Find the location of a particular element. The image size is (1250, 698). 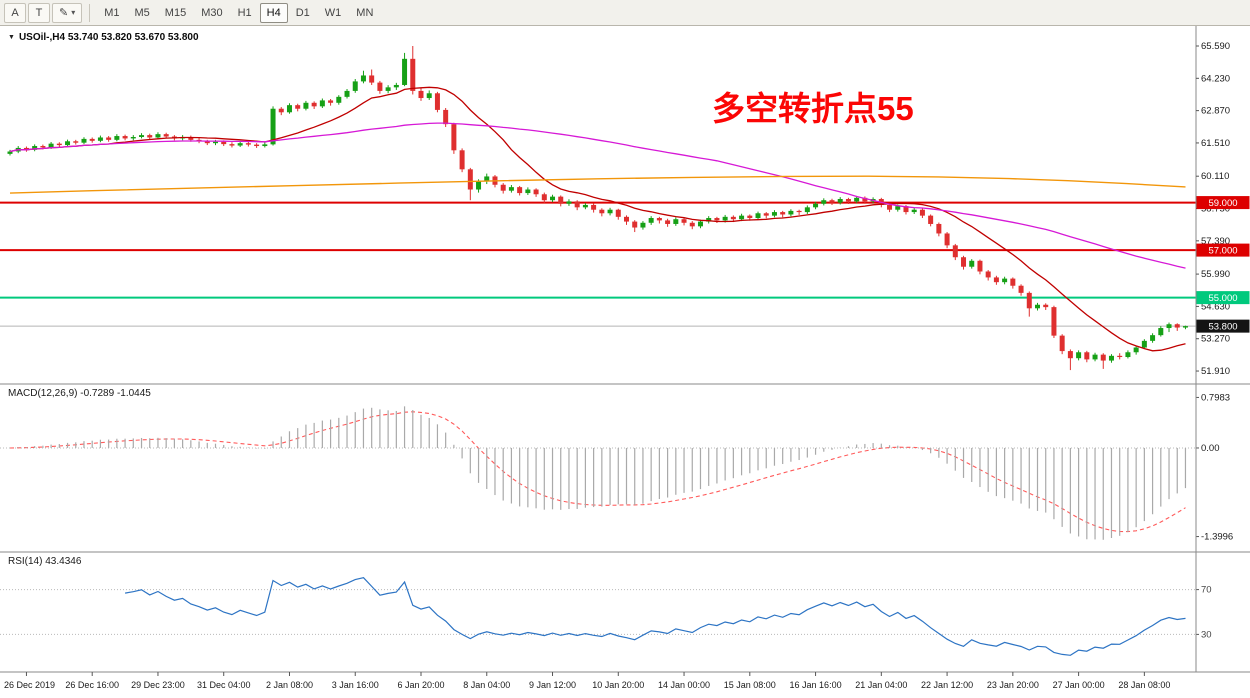

time-axis-label: 9 Jan 12:00 is located at coordinates (552, 685).